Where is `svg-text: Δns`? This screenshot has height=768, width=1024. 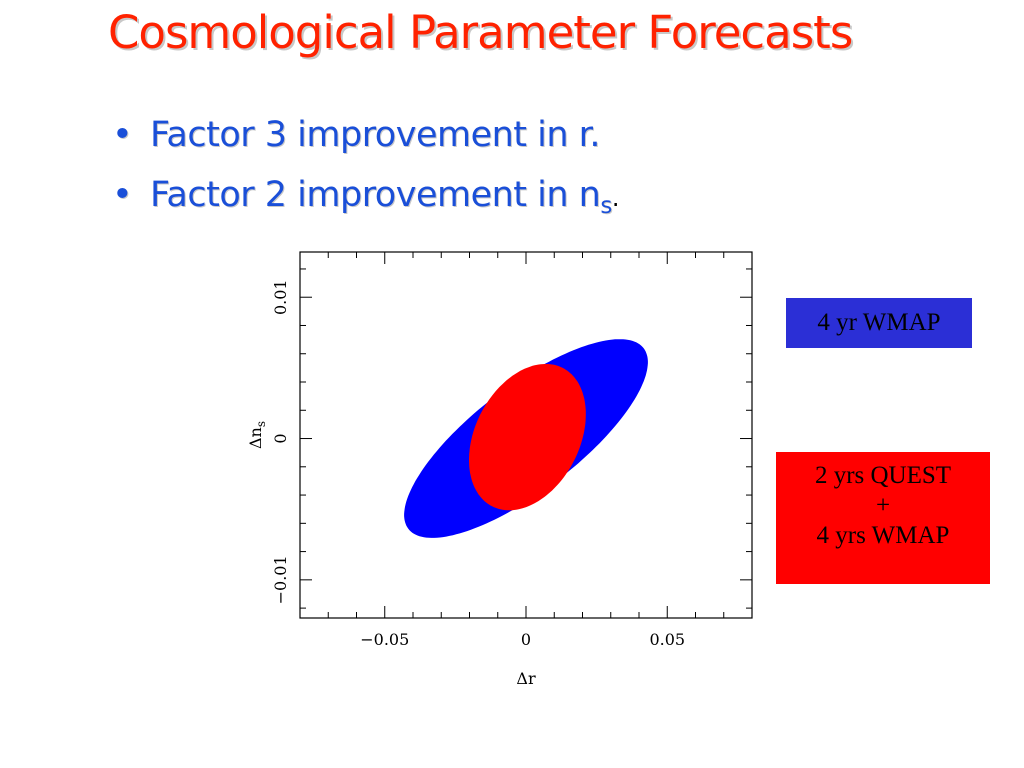 svg-text: Δns is located at coordinates (257, 435).